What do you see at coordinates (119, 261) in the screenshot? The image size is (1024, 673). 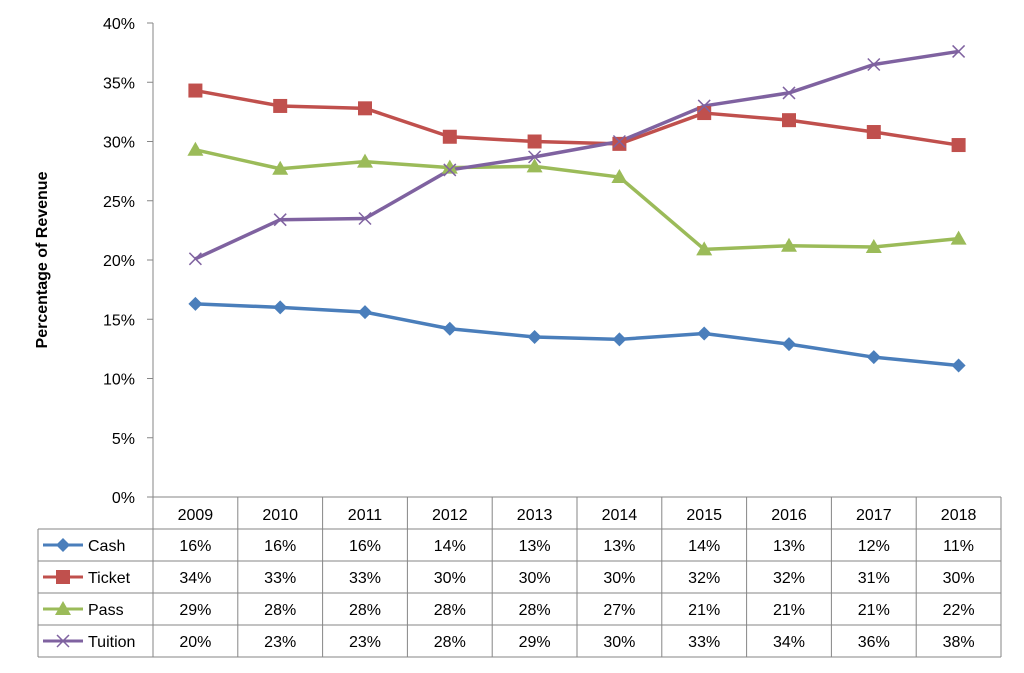 I see `y-tick-label: 20%` at bounding box center [119, 261].